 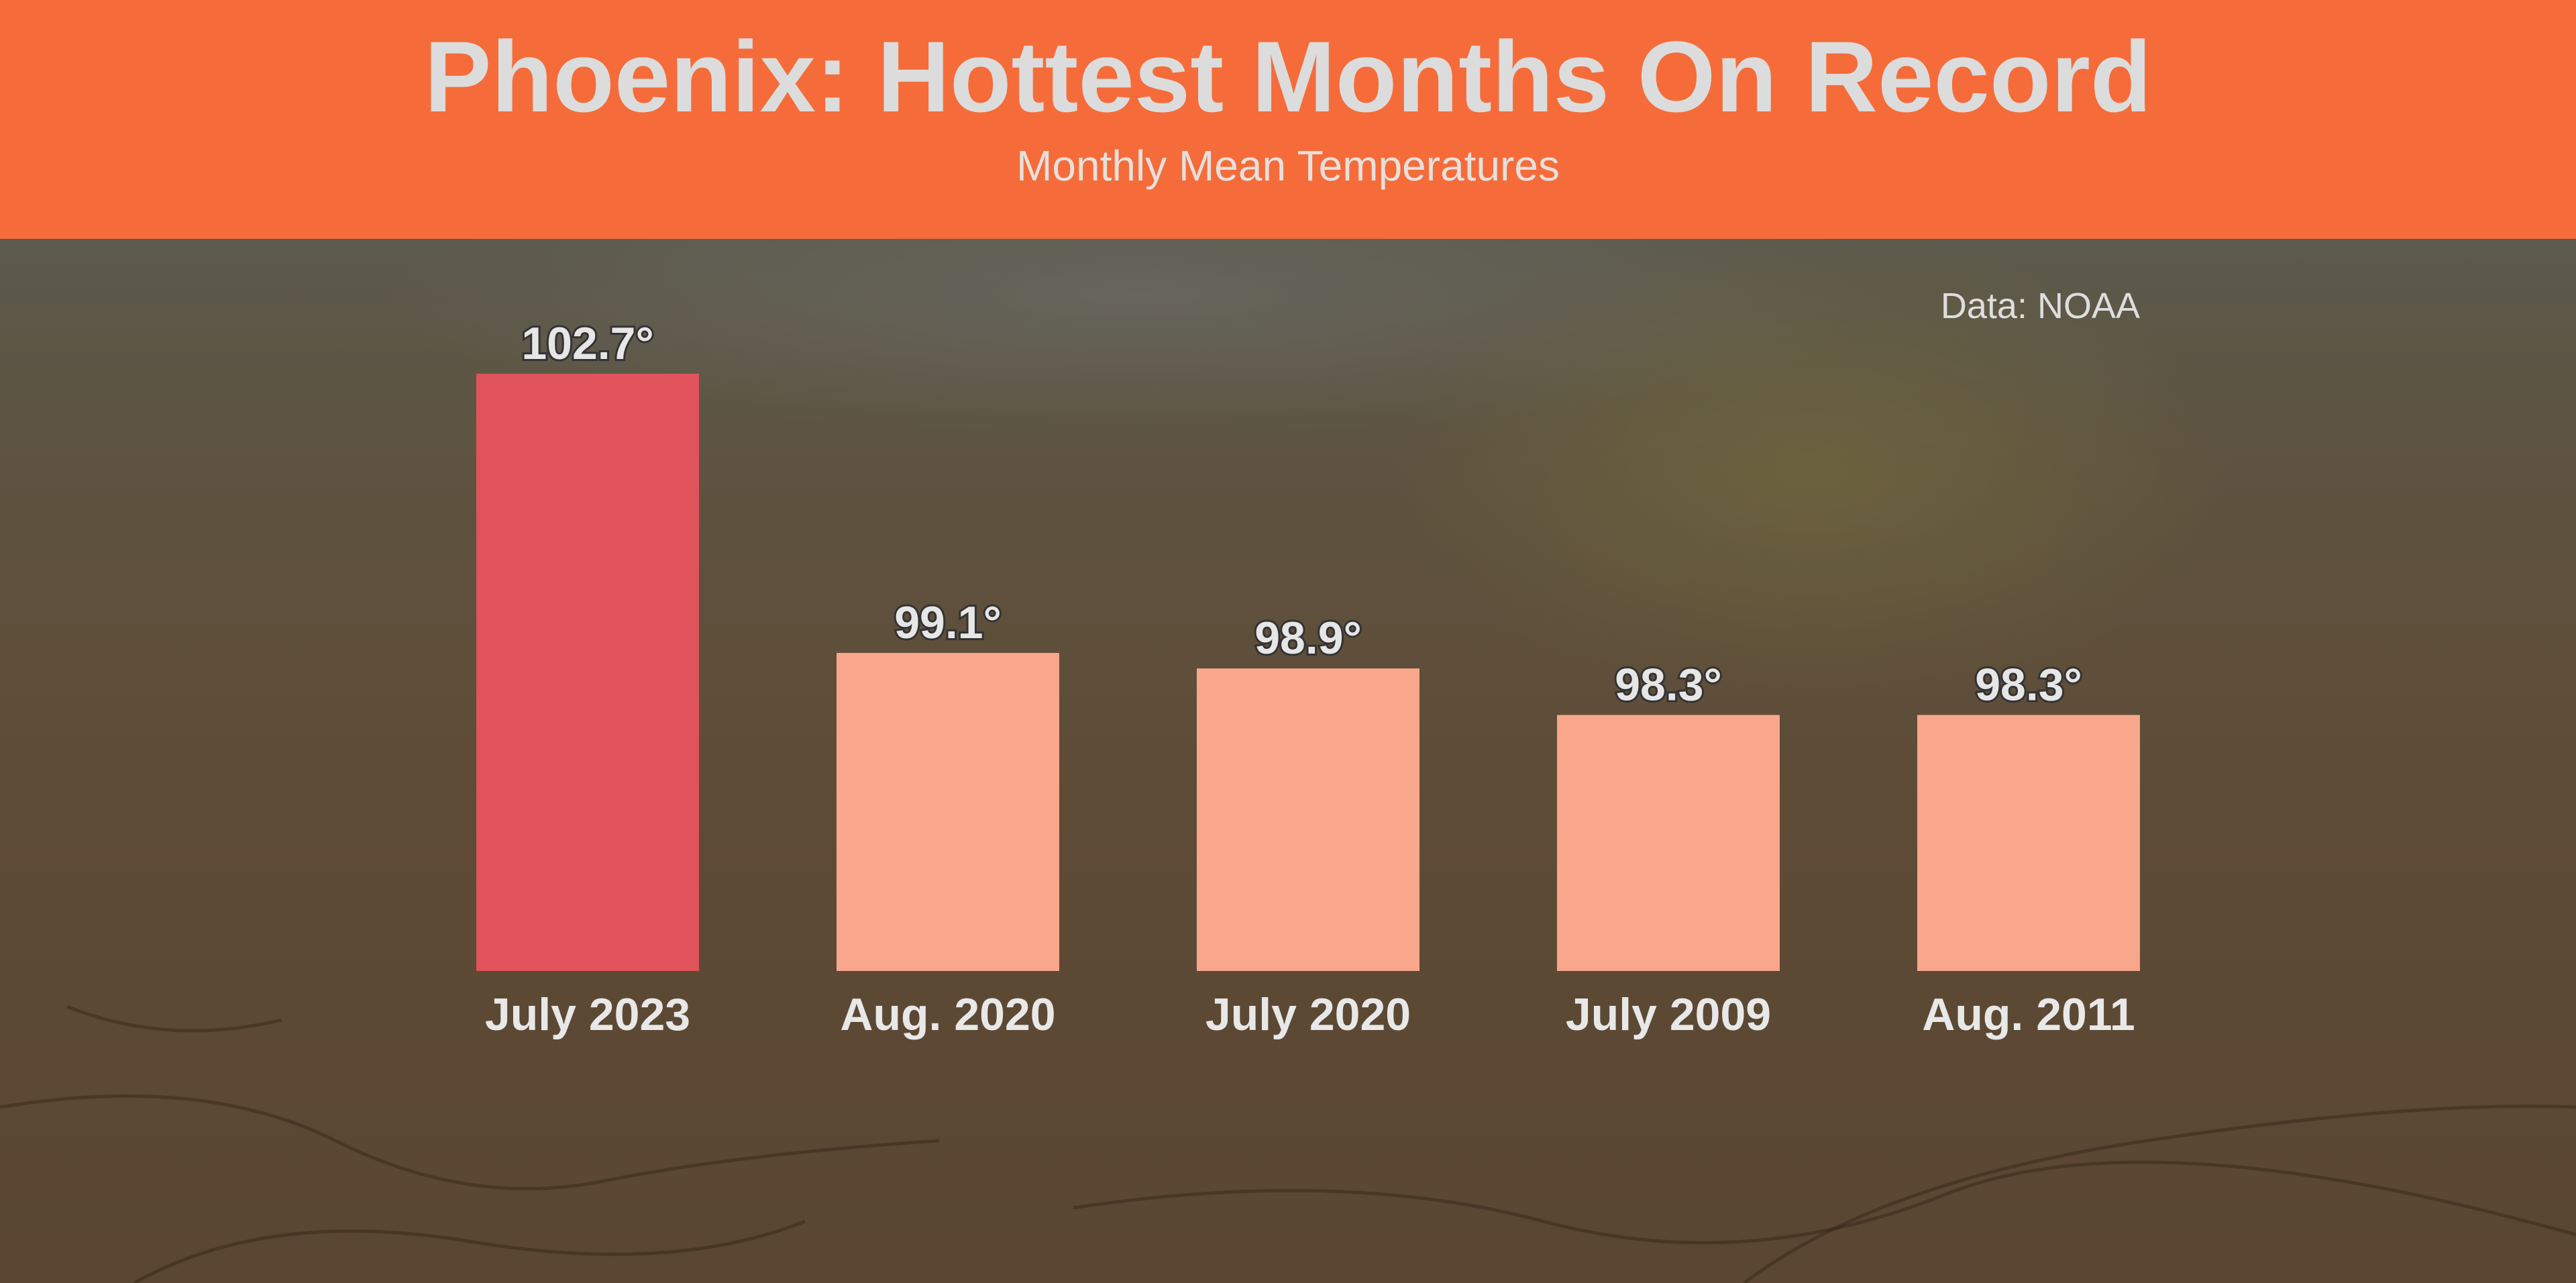 I want to click on value-label: 102.7°, so click(x=587, y=343).